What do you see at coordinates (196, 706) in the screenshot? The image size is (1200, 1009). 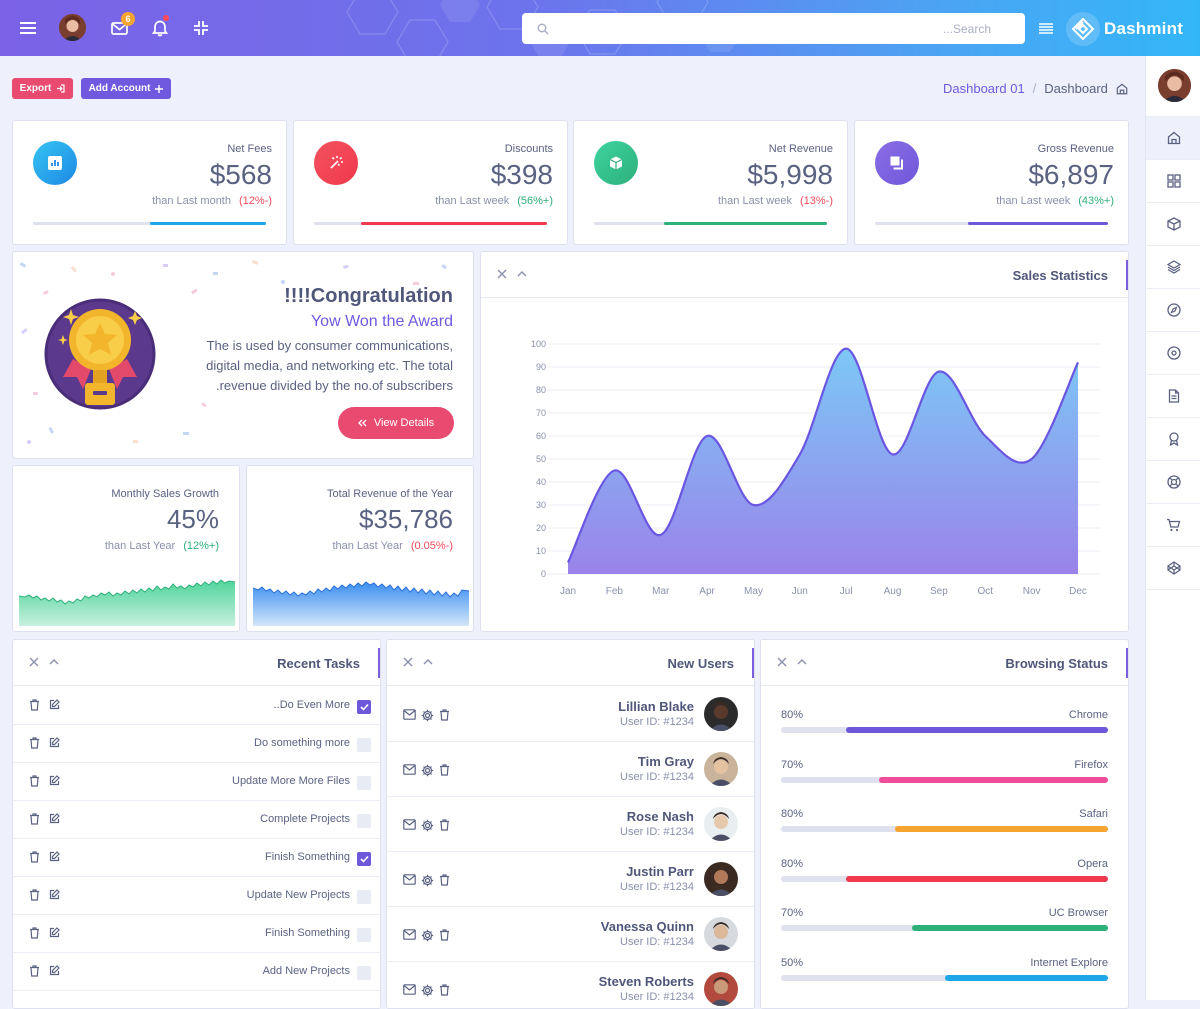 I see `task-row: ..Do Even More` at bounding box center [196, 706].